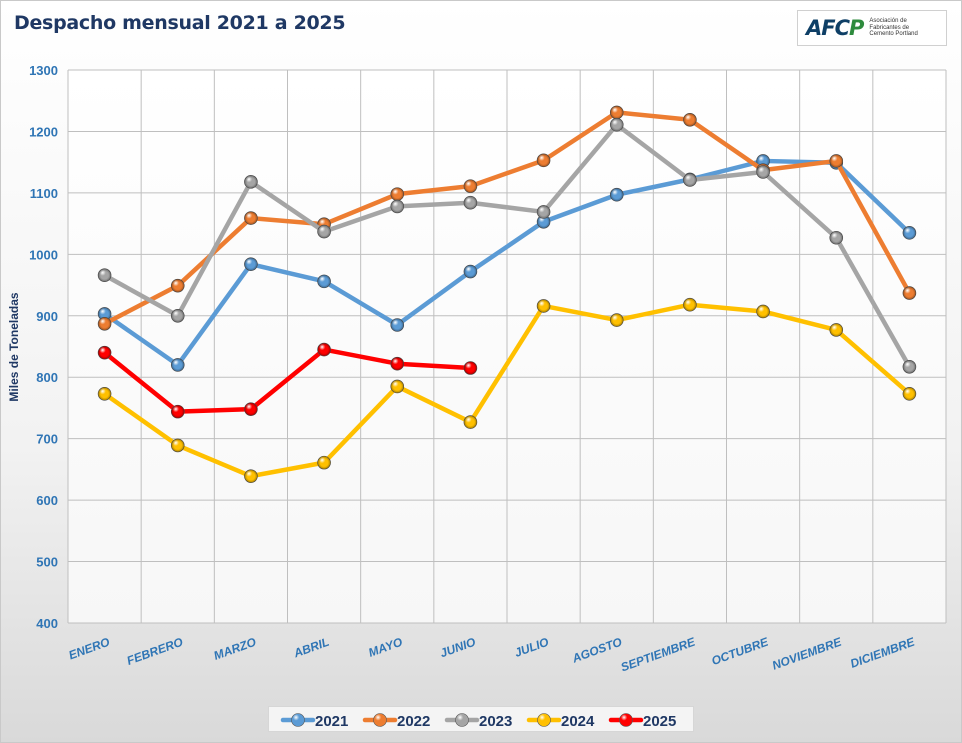 The image size is (962, 743). What do you see at coordinates (659, 721) in the screenshot?
I see `legend-label: 2025` at bounding box center [659, 721].